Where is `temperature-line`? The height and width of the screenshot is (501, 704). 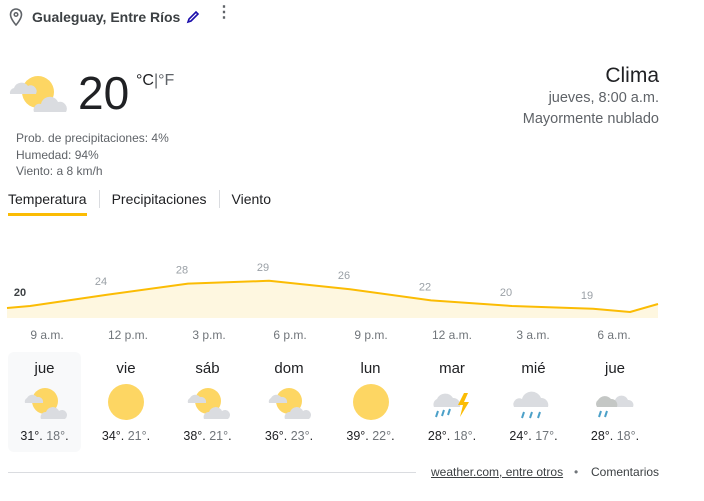 temperature-line is located at coordinates (332, 296).